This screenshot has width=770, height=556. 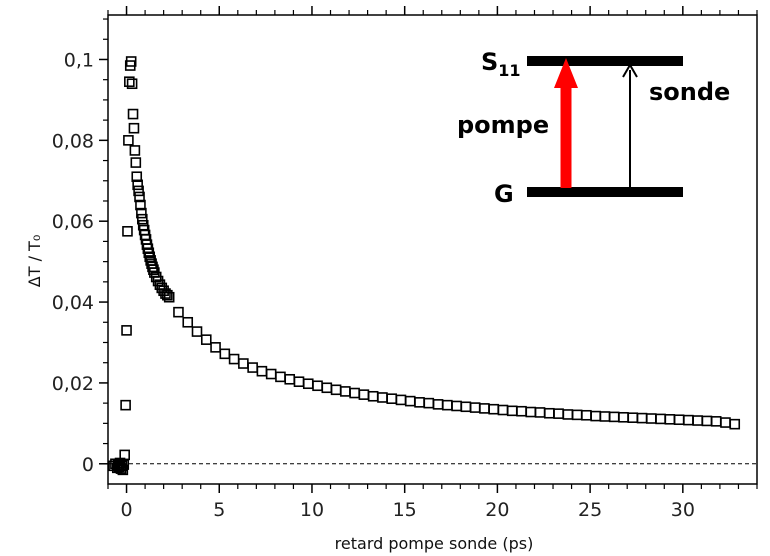 What do you see at coordinates (590, 510) in the screenshot?
I see `x-tick-label: 25` at bounding box center [590, 510].